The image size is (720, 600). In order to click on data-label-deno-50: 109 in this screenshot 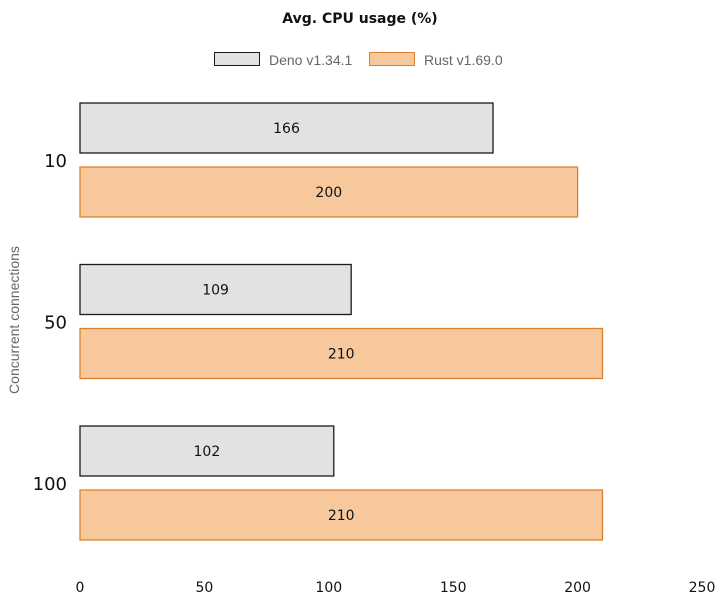, I will do `click(215, 291)`.